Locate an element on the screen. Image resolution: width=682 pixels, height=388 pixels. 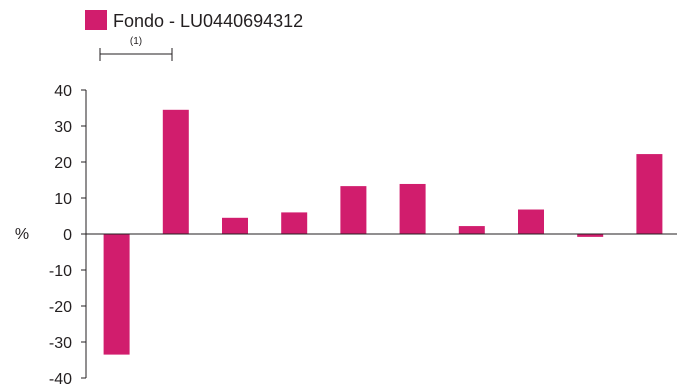
y-axis-ticks: 40 30 20 10 0 -10 -20 -30 -40 is located at coordinates (67, 235).